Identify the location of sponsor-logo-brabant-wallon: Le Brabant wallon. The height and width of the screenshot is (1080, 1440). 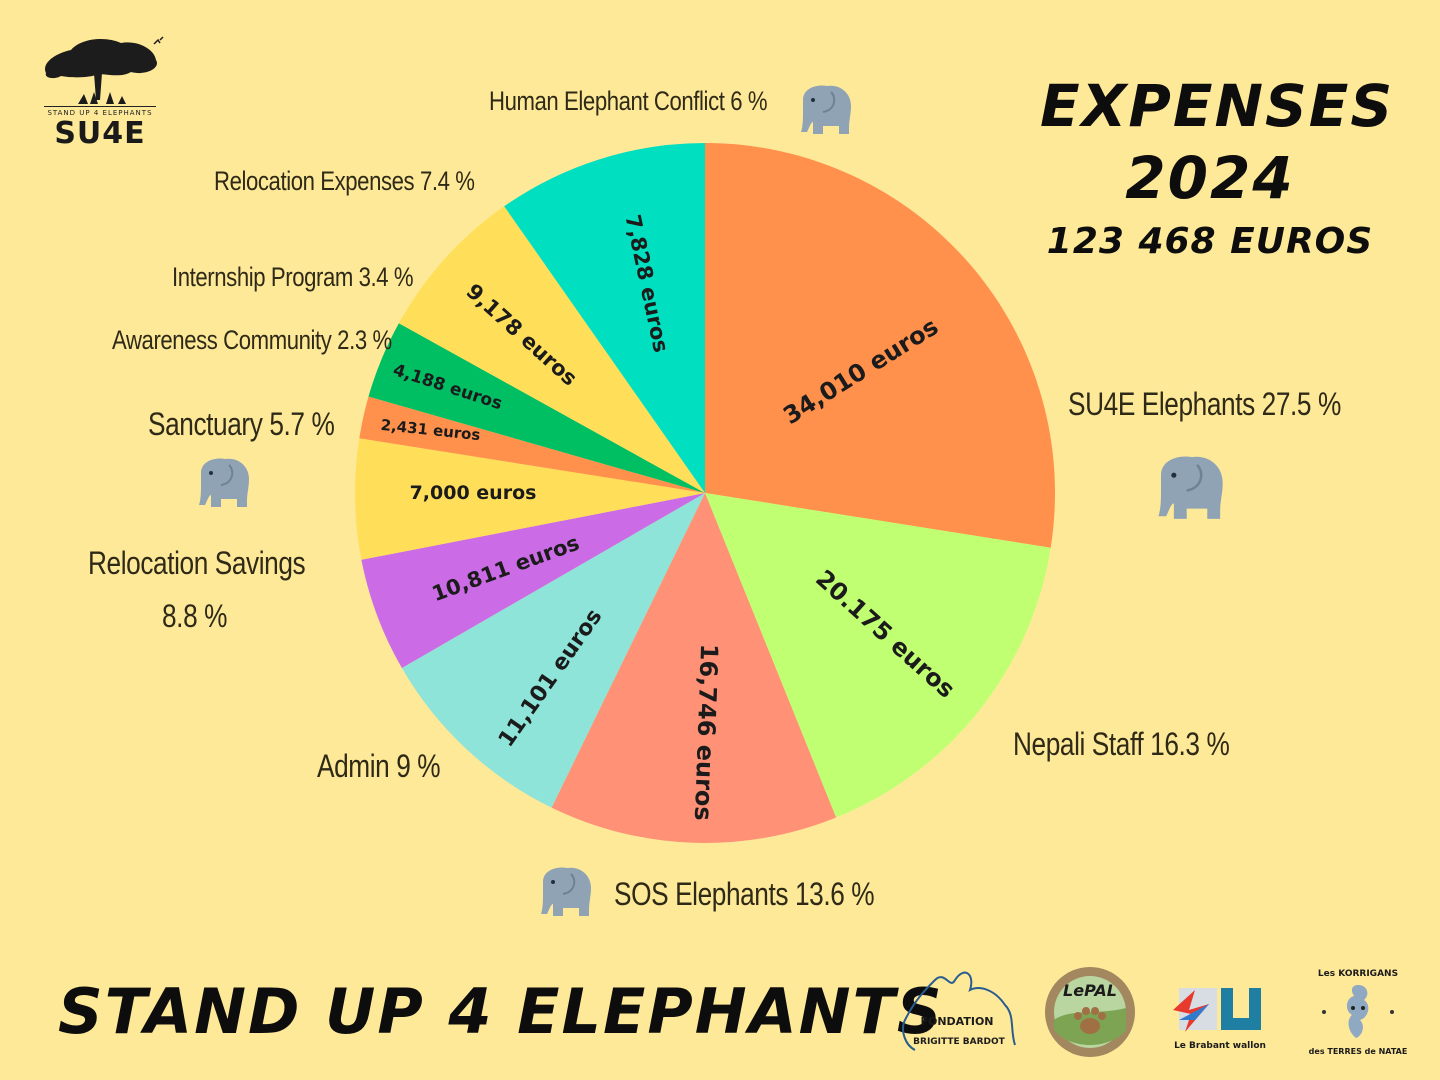
(1220, 1010).